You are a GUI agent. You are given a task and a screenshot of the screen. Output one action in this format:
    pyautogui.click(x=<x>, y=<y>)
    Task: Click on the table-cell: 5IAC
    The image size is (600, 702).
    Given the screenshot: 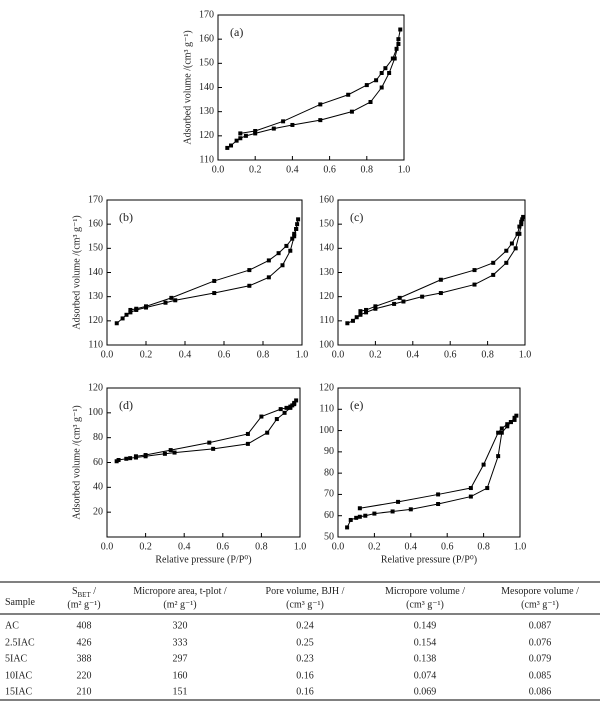 What is the action you would take?
    pyautogui.click(x=16, y=658)
    